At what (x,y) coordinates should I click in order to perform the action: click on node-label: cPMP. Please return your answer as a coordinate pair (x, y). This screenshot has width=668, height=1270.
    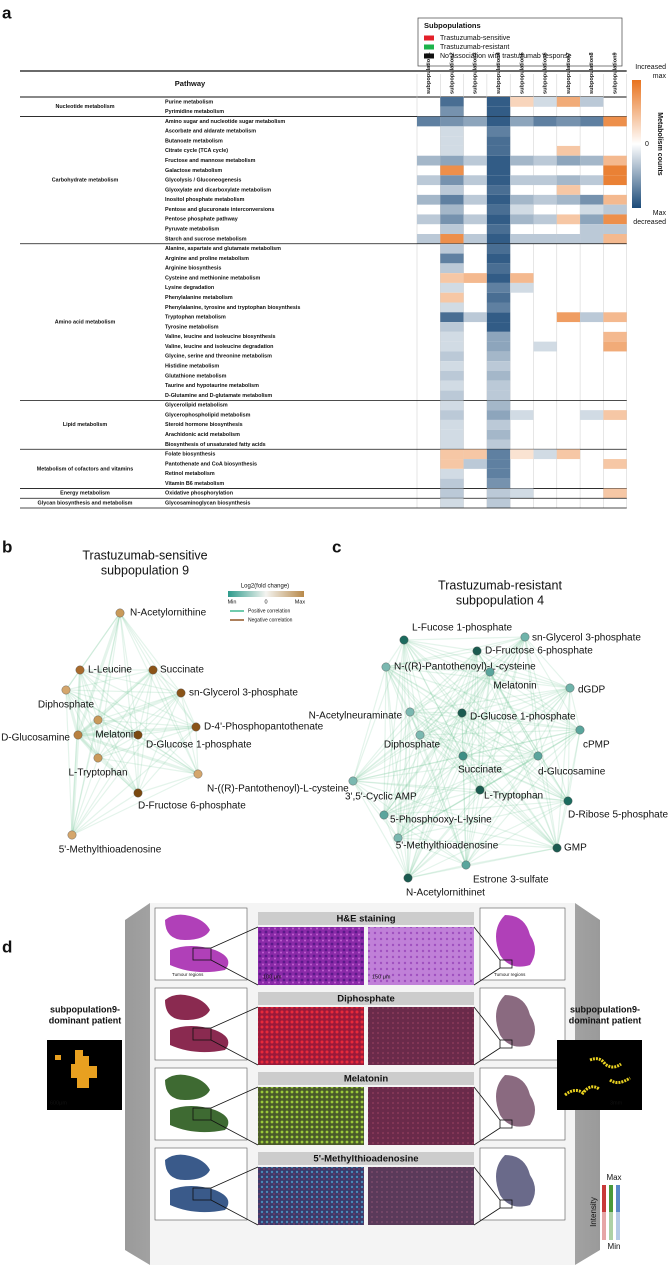
    Looking at the image, I should click on (596, 745).